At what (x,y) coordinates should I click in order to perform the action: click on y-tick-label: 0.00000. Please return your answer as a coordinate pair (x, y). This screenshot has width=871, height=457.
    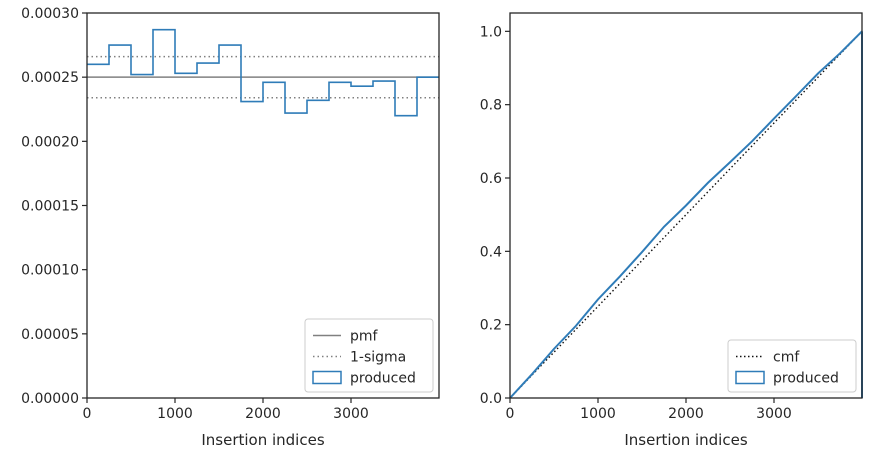
    Looking at the image, I should click on (50, 399).